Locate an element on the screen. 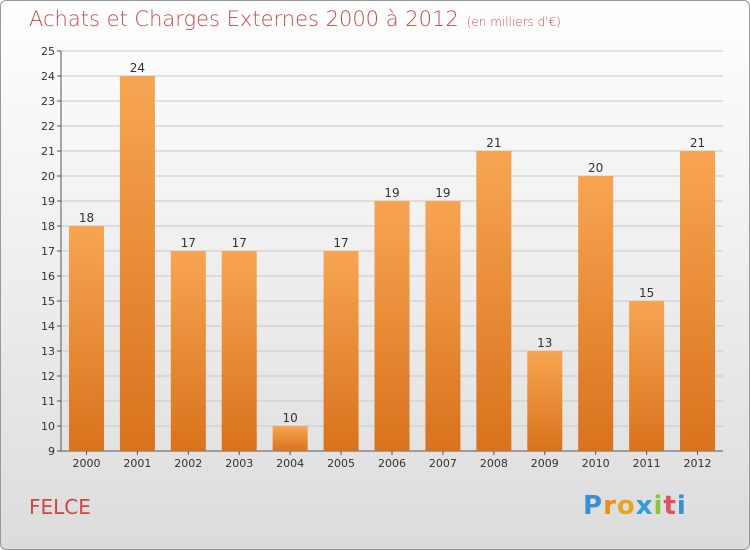 The width and height of the screenshot is (750, 550). y-tick-label: 14 is located at coordinates (48, 326).